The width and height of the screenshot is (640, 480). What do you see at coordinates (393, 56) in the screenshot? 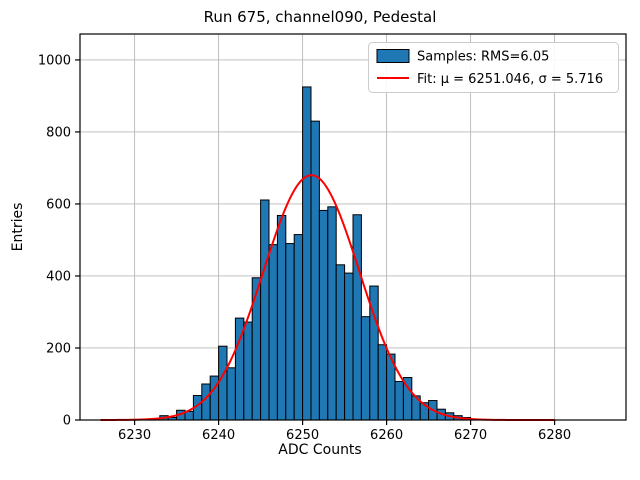
I see `legend-samples-swatch` at bounding box center [393, 56].